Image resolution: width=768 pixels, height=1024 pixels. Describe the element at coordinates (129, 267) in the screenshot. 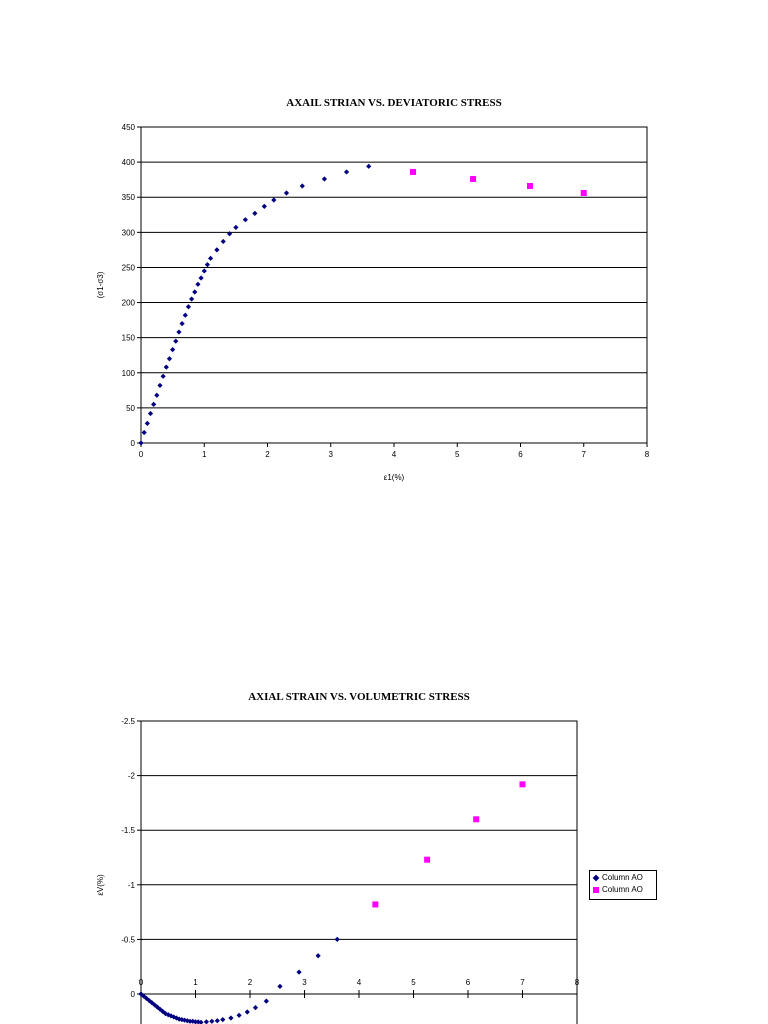

I see `y-tick-label: 250` at that location.